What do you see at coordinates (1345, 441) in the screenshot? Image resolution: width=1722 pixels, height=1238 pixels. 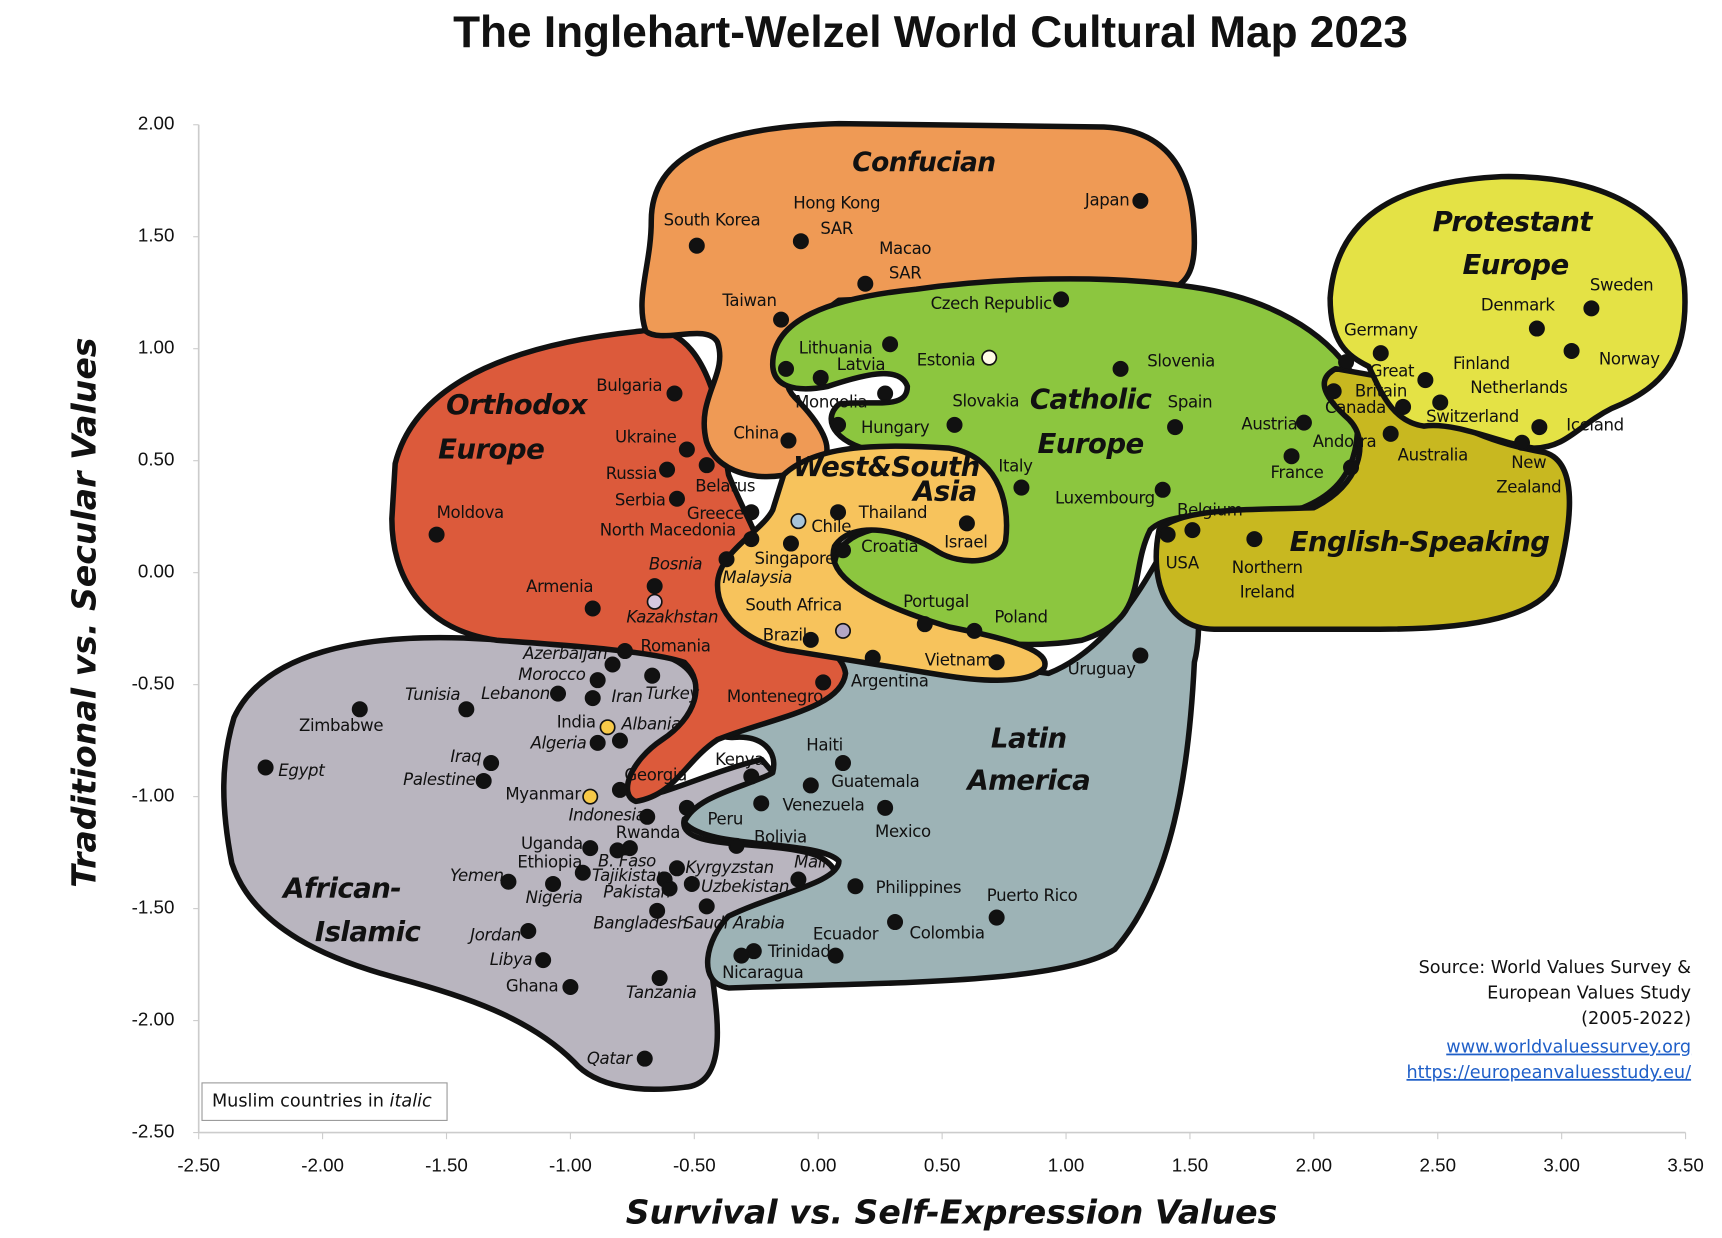 I see `point-label: Andorra` at bounding box center [1345, 441].